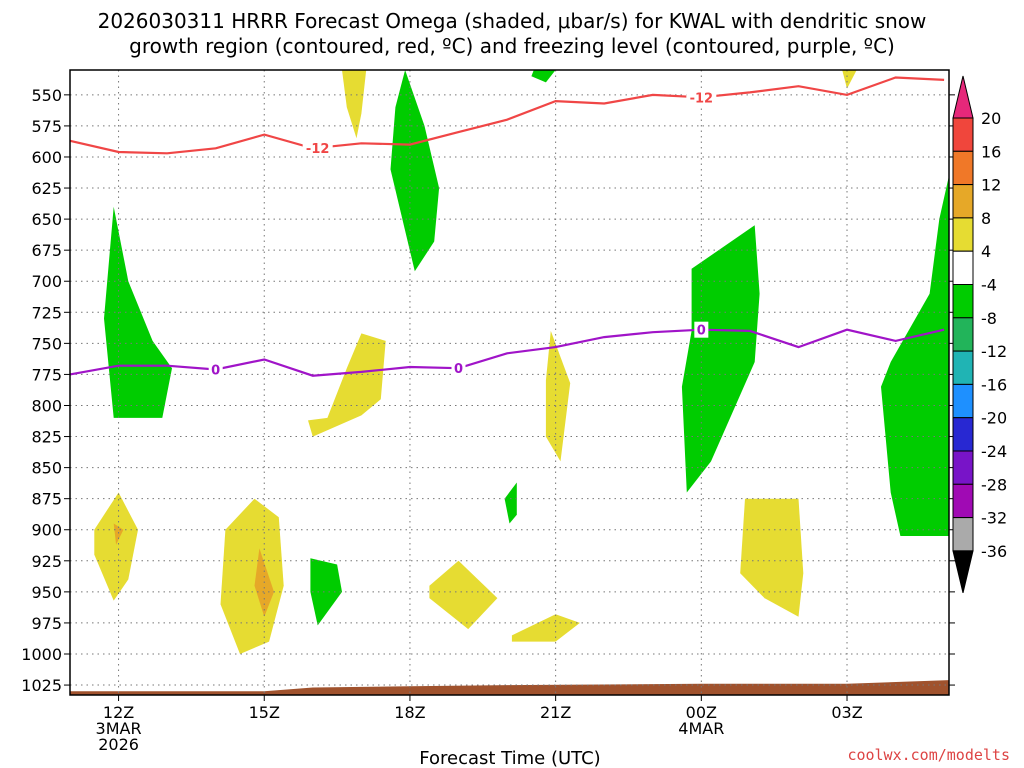 The width and height of the screenshot is (1024, 768). What do you see at coordinates (989, 318) in the screenshot?
I see `colorbar-label--8: -8` at bounding box center [989, 318].